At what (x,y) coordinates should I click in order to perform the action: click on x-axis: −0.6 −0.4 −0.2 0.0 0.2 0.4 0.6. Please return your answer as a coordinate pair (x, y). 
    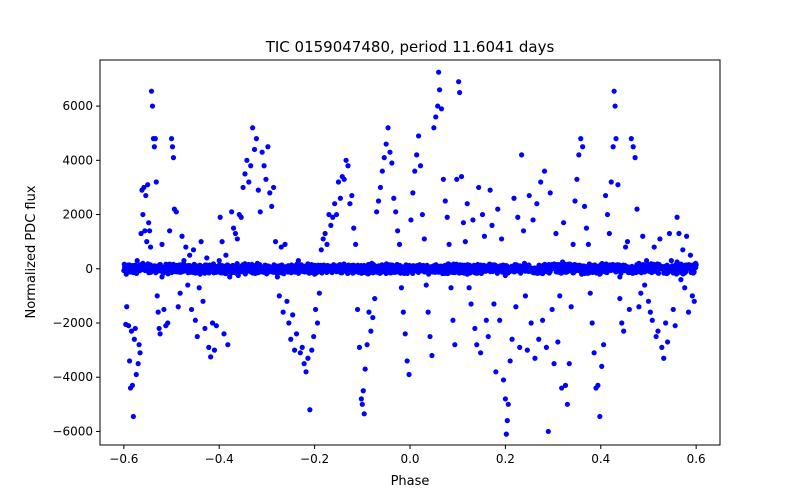
    Looking at the image, I should click on (407, 455).